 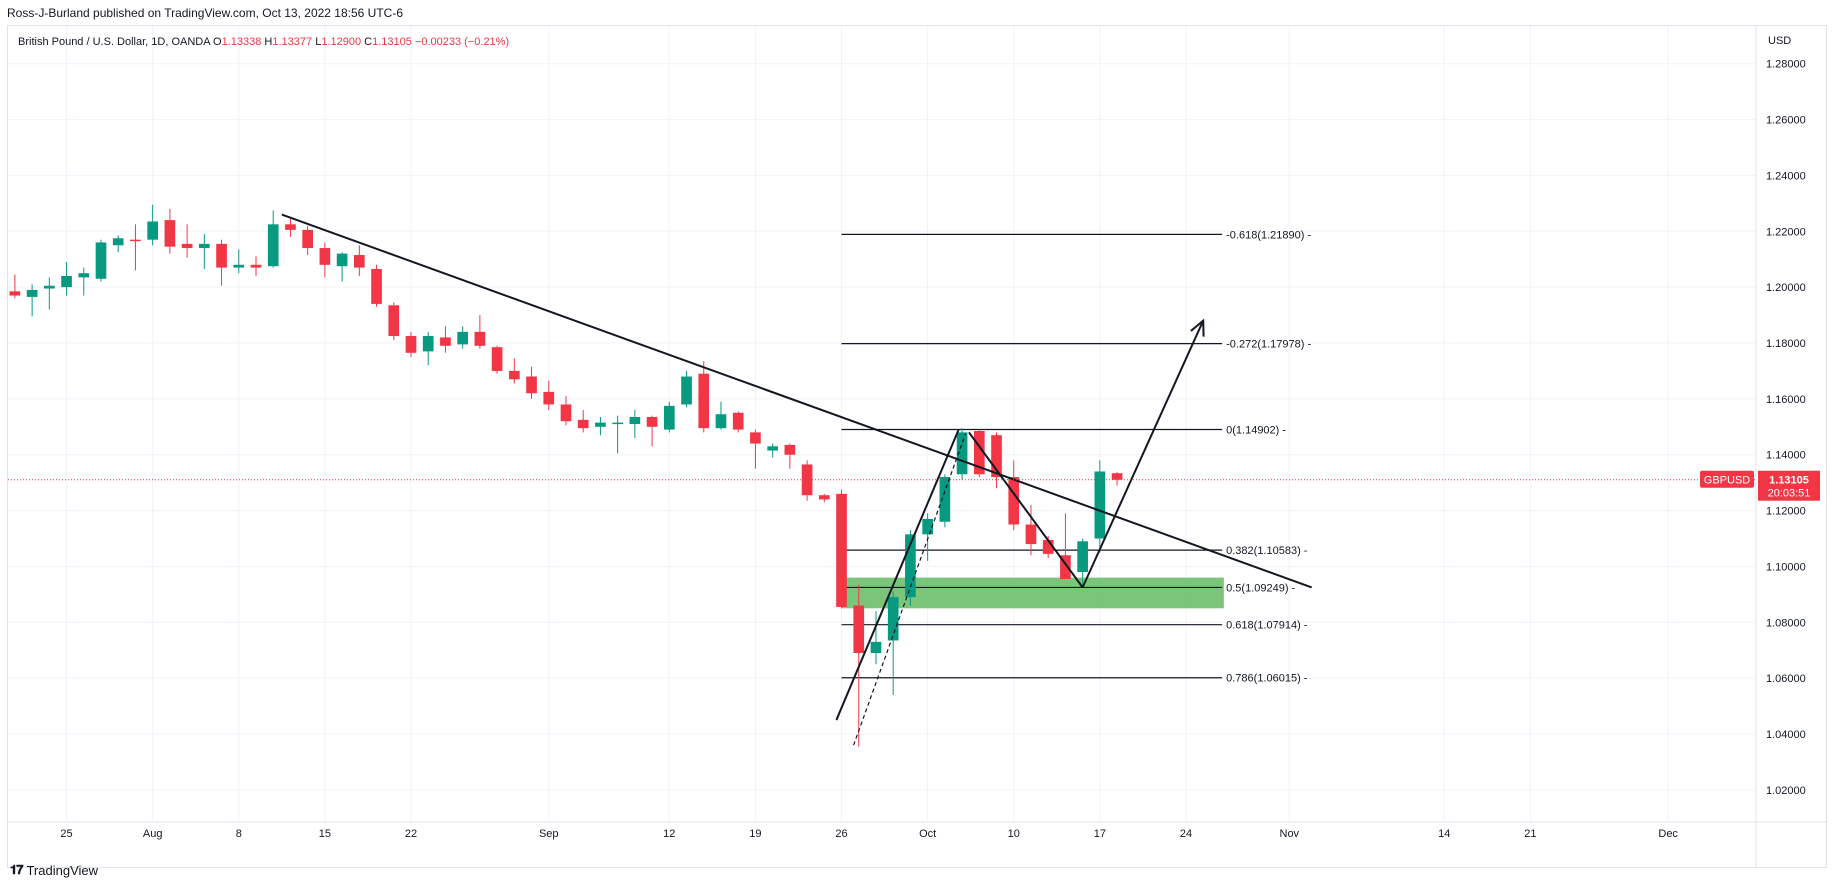 I want to click on tradingview-logo: 𝟏𝟕 TradingView, so click(x=54, y=870).